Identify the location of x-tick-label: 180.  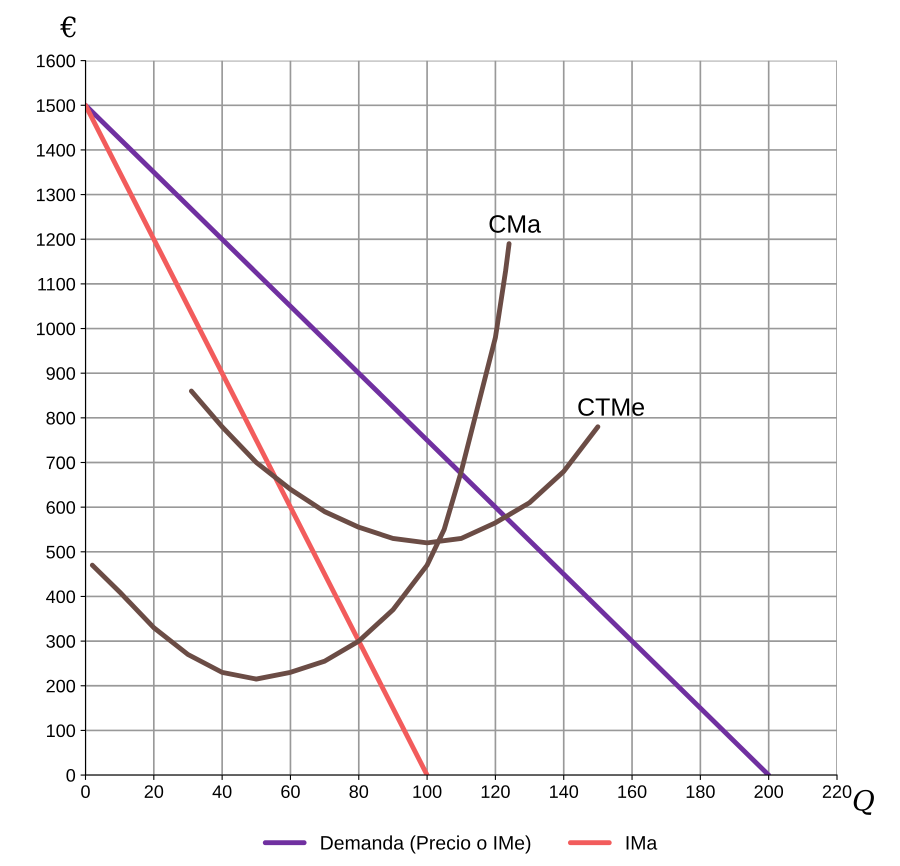
(700, 791).